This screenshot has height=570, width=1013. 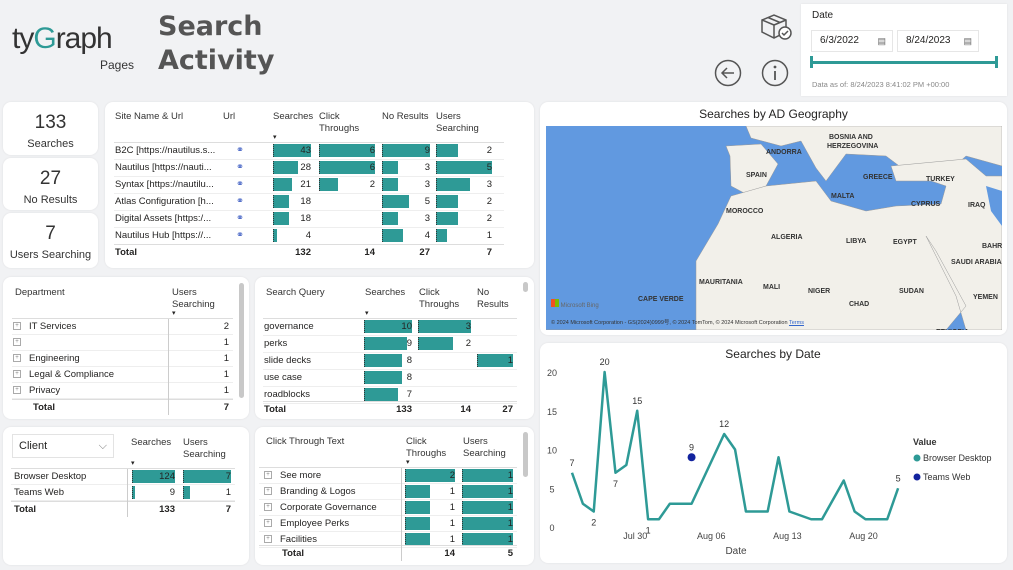 I want to click on cell-value: perks, so click(x=276, y=343).